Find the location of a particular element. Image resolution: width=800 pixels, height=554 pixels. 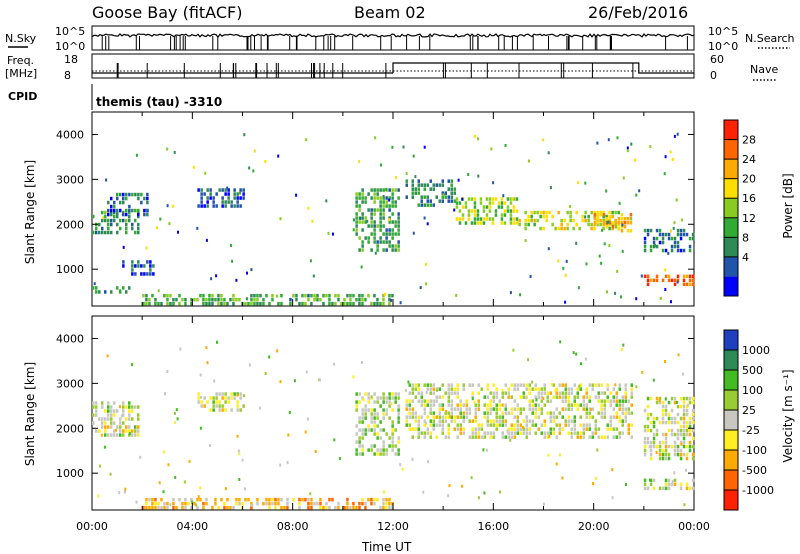

y-tick-label: 1000 is located at coordinates (70, 473).